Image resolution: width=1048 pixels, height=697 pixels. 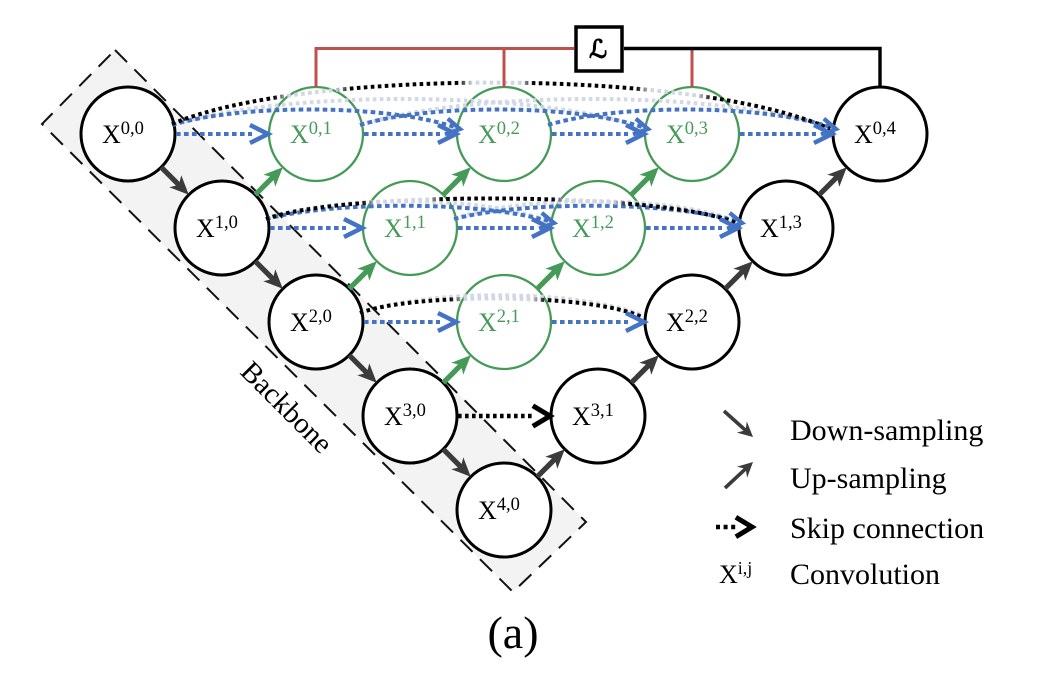 I want to click on svg-text: X0,4, so click(x=875, y=134).